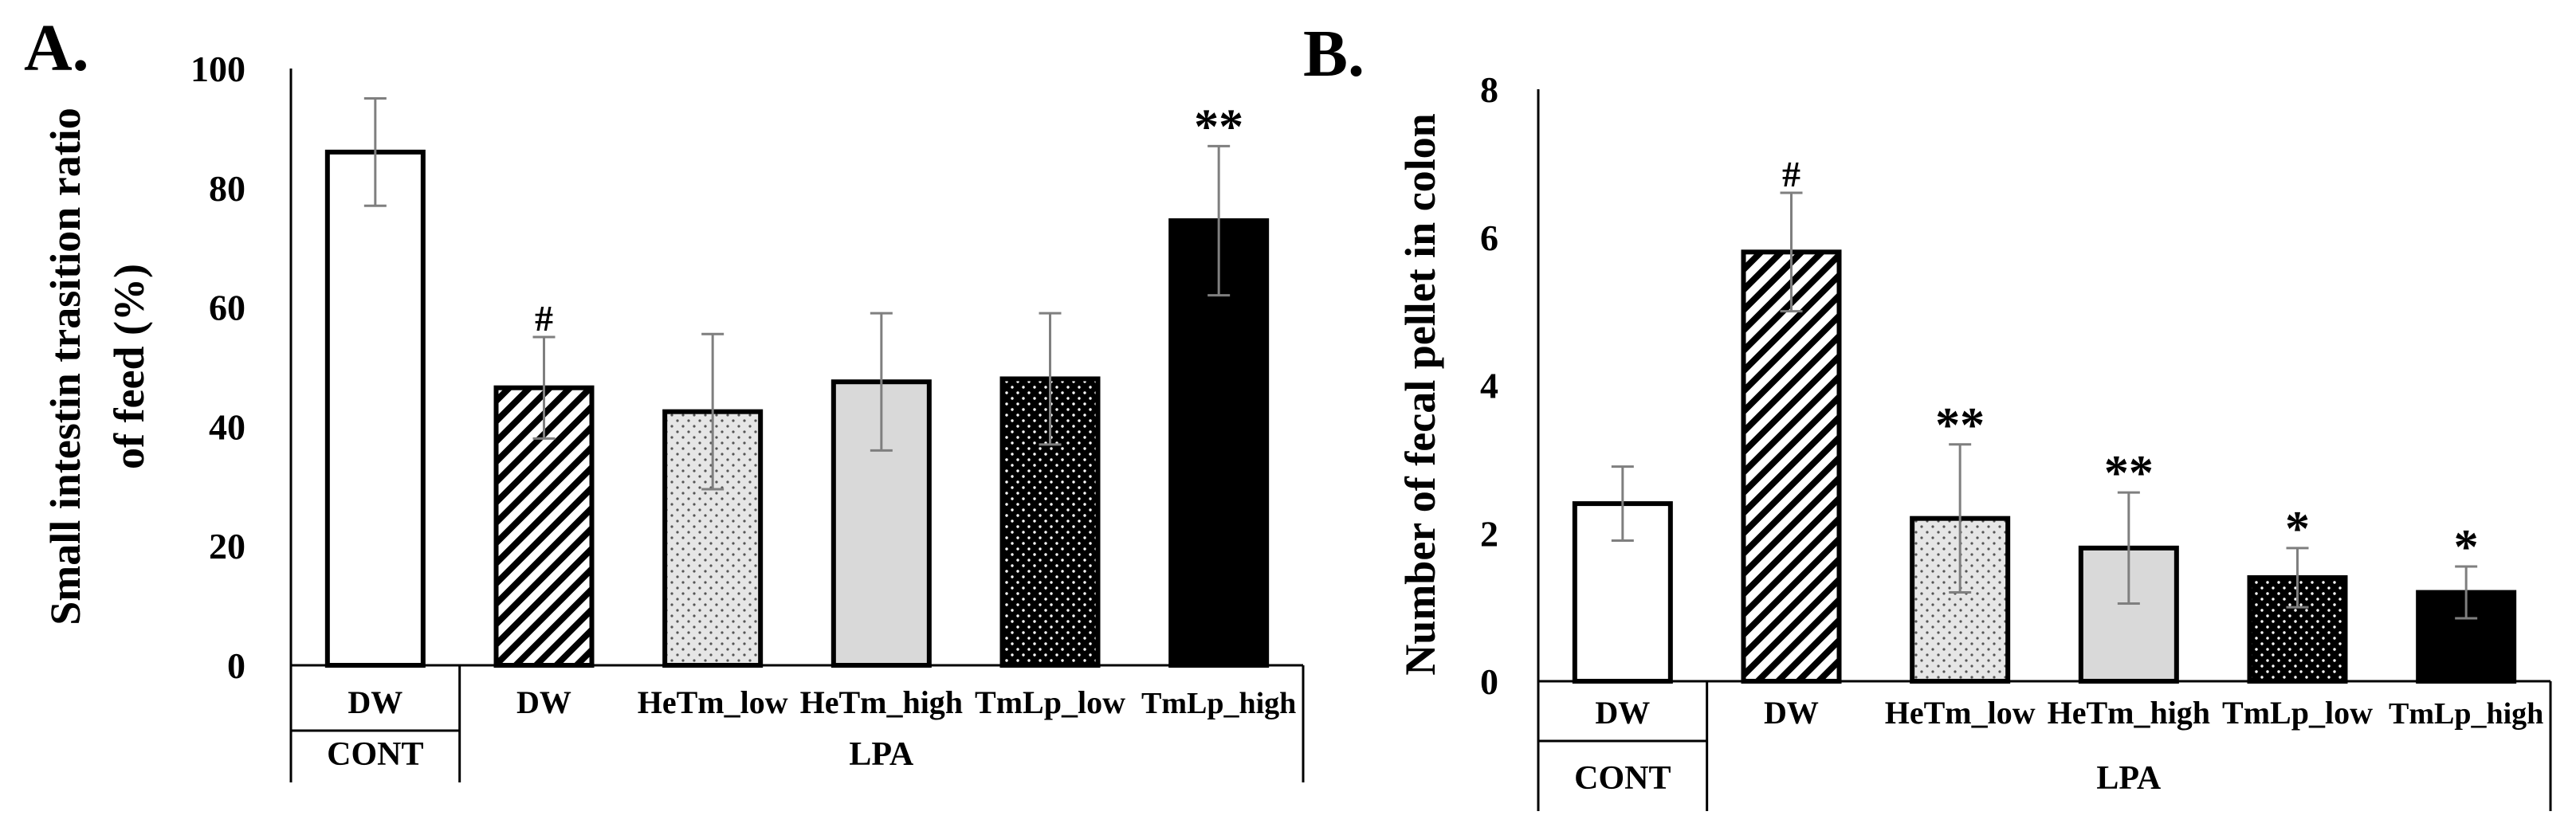 This screenshot has height=835, width=2576. I want to click on y-axis-label: of feed (%), so click(129, 367).